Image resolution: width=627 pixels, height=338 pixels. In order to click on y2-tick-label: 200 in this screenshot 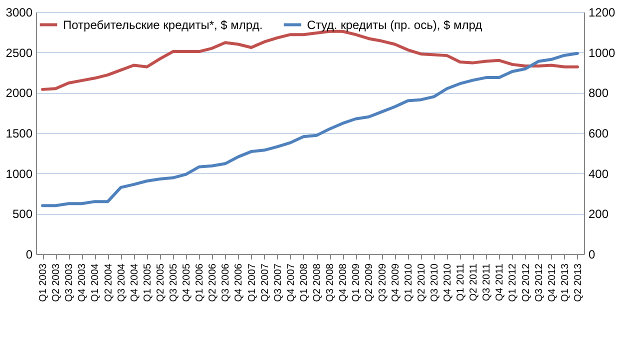, I will do `click(598, 214)`.